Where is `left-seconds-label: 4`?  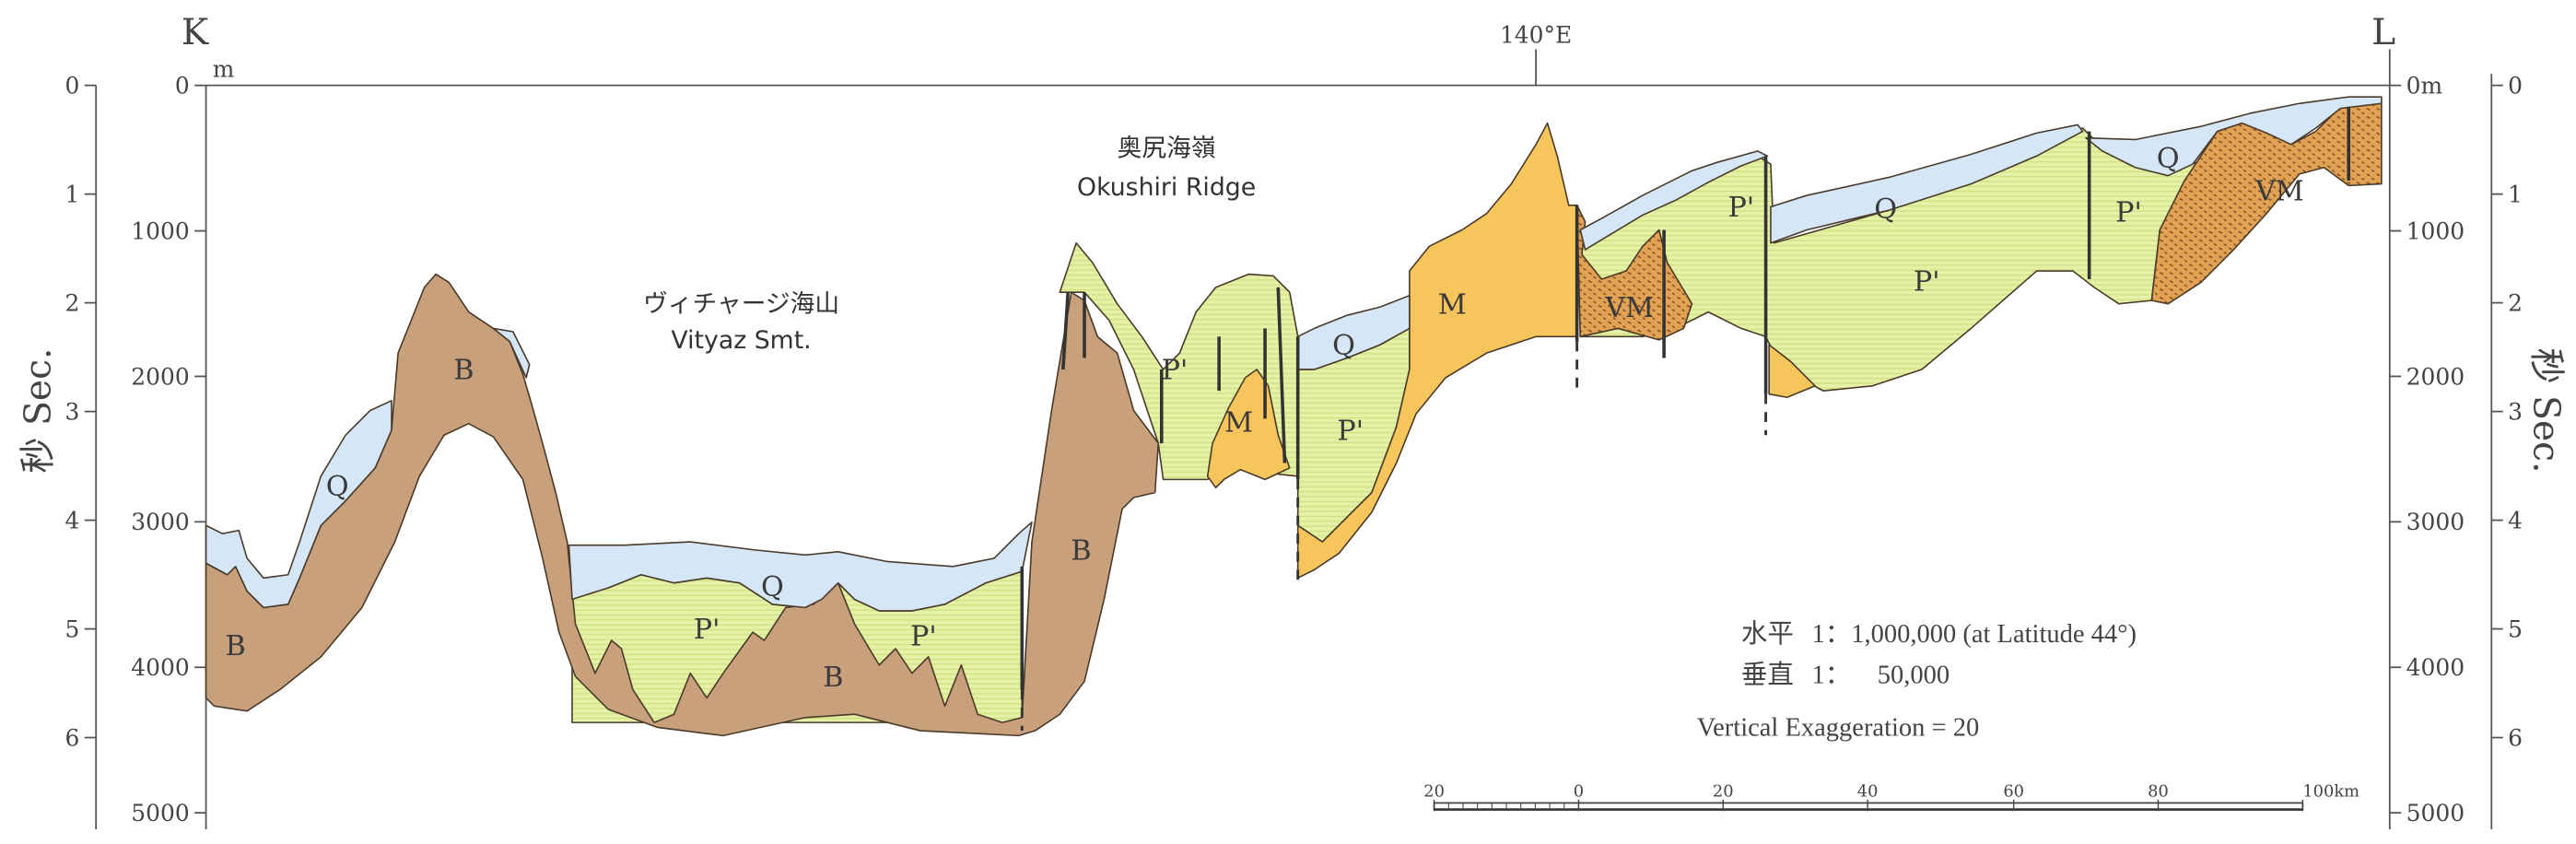
left-seconds-label: 4 is located at coordinates (71, 520).